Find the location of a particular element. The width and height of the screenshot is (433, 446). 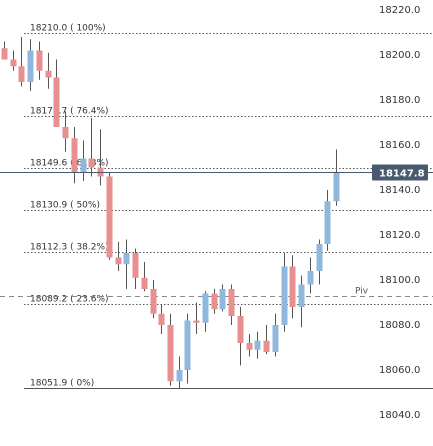

y-tick-label: 18140.0 is located at coordinates (399, 190).